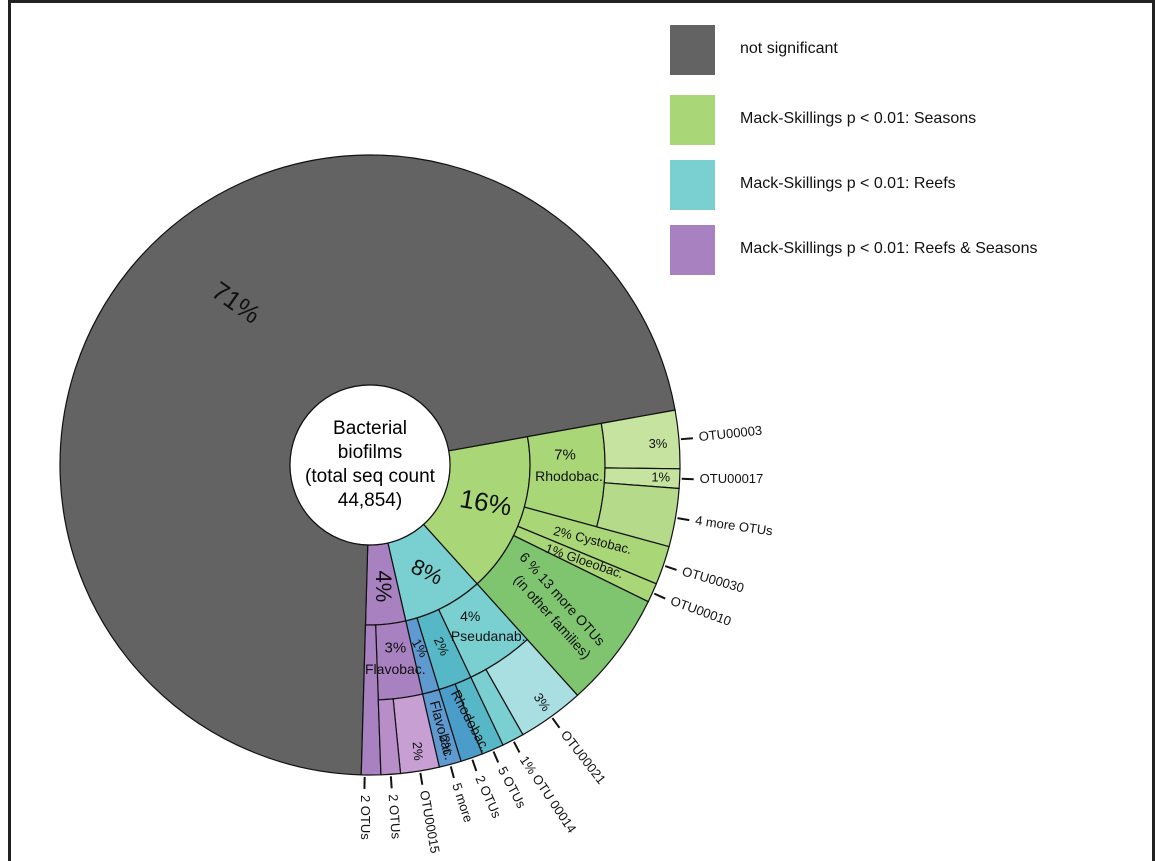 The height and width of the screenshot is (861, 1155). Describe the element at coordinates (452, 772) in the screenshot. I see `callout-5-more-tick` at that location.